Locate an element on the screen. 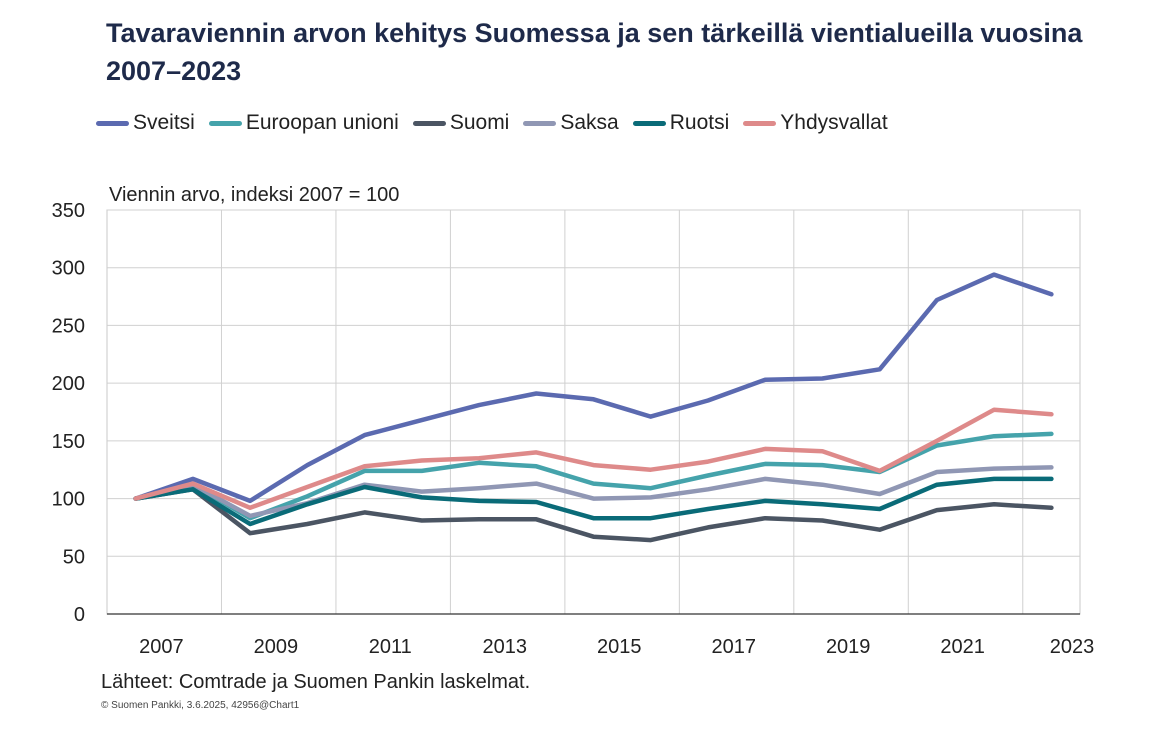  series-line-ruotsi is located at coordinates (593, 501).